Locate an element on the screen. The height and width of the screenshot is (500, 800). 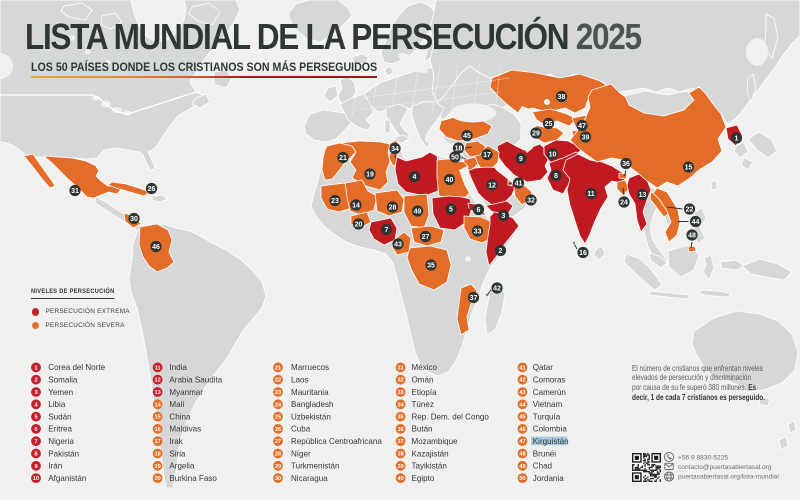
svg-text: Mozambique is located at coordinates (435, 441).